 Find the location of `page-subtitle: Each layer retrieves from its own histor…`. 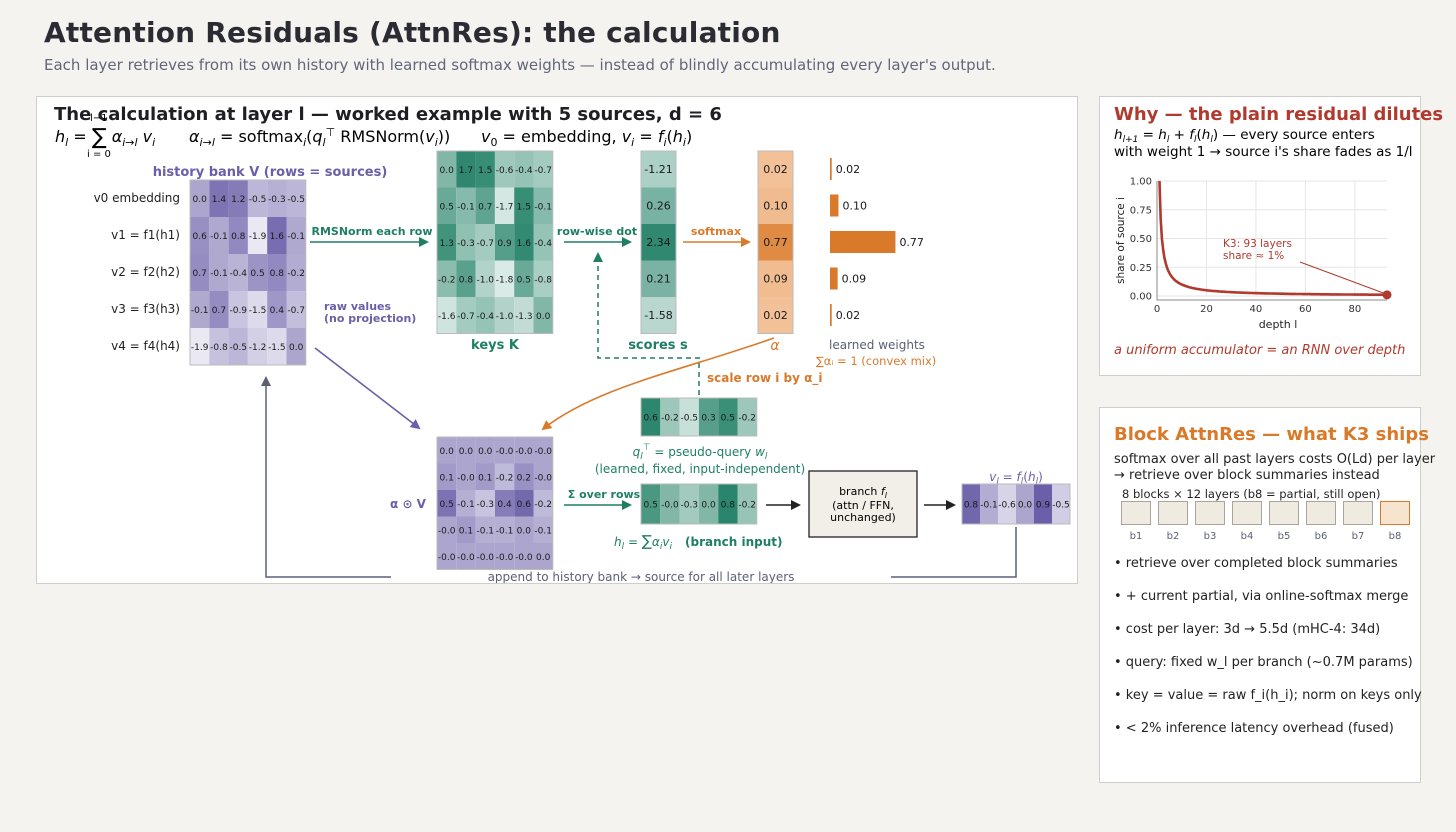

page-subtitle: Each layer retrieves from its own histor… is located at coordinates (520, 65).